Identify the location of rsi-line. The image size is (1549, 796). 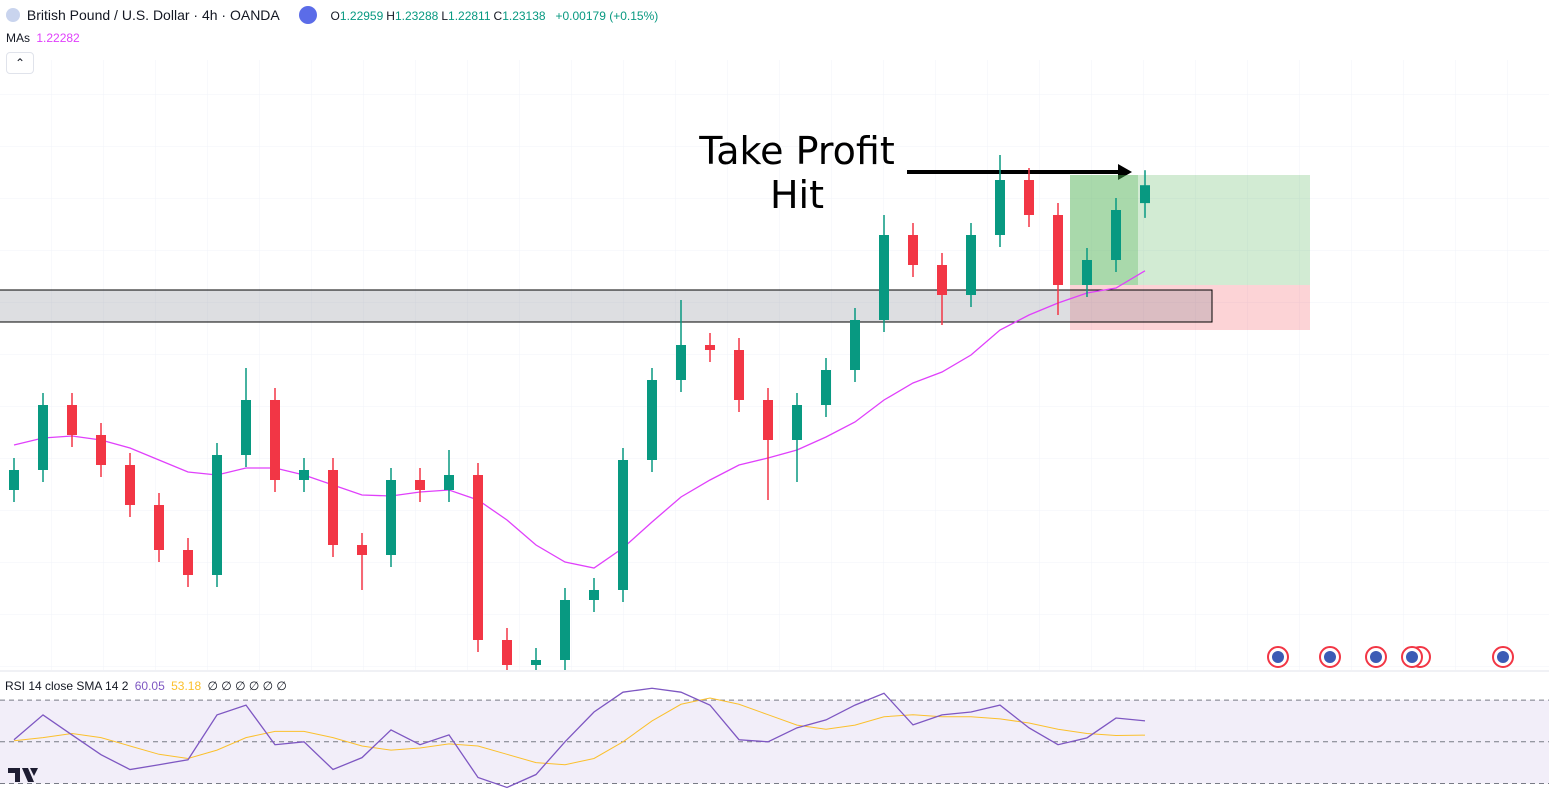
(579, 738).